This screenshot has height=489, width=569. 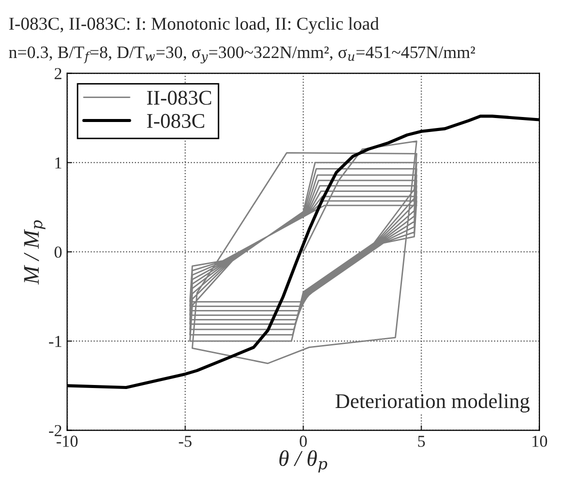 I want to click on chart-title: I-083C, II-083C: I: Monotonic load, II: Cyclic load, so click(x=194, y=25).